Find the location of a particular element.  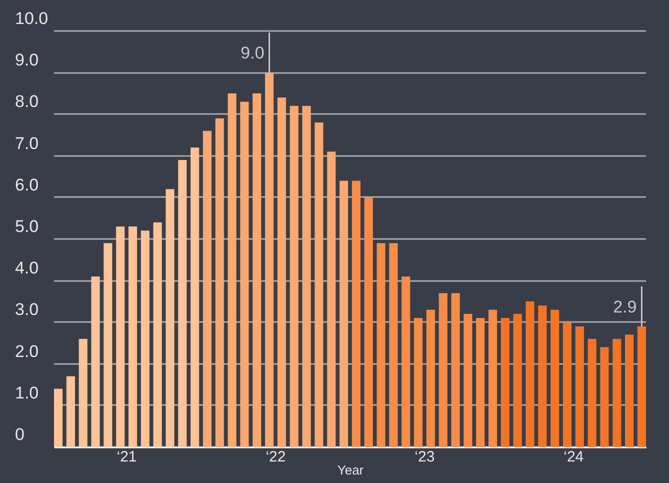

x-axis-title: Year is located at coordinates (350, 470).